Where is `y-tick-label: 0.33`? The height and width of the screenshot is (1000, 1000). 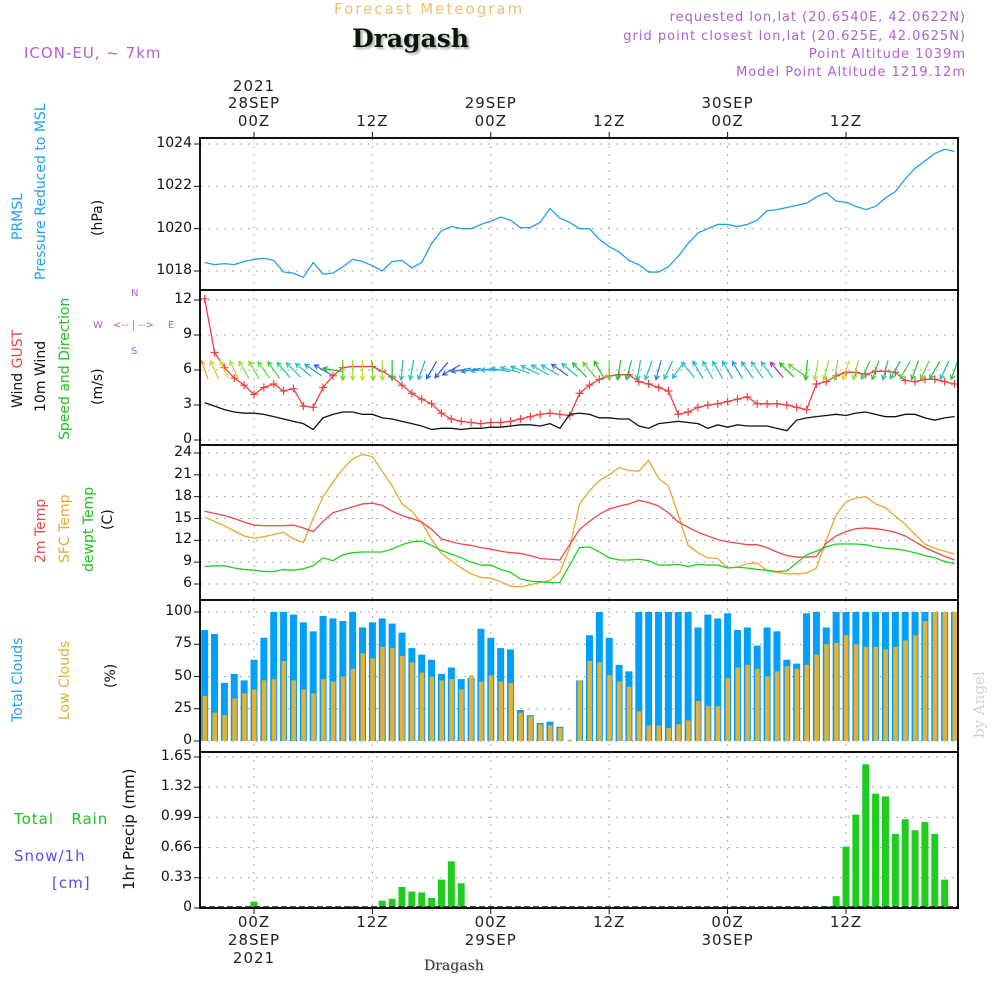 y-tick-label: 0.33 is located at coordinates (176, 876).